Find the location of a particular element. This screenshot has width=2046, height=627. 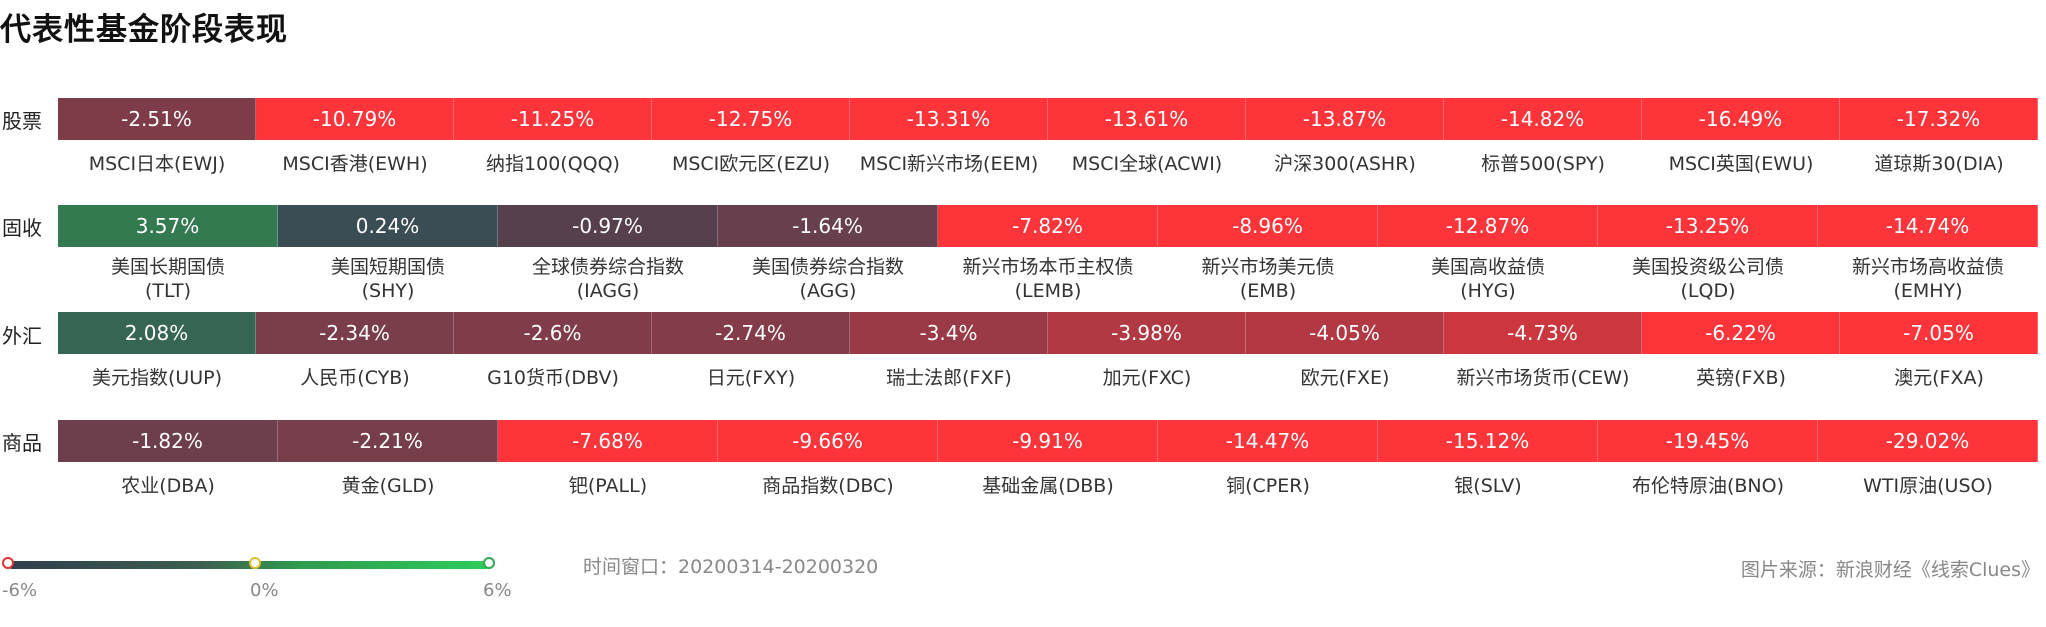

legend-max-knob is located at coordinates (489, 563).